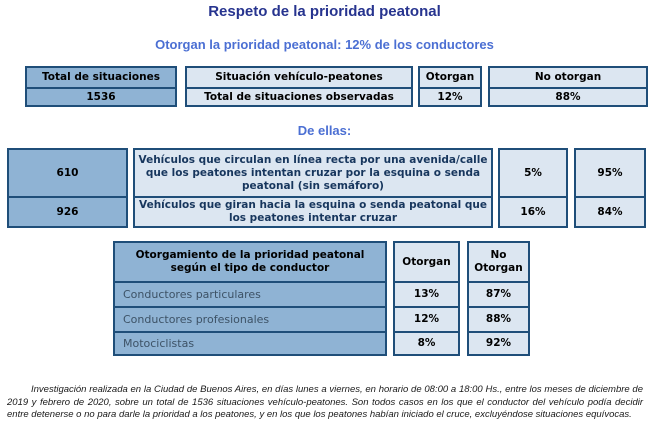 The image size is (649, 437). I want to click on table2-row2-no-otorgan: 84%, so click(610, 212).